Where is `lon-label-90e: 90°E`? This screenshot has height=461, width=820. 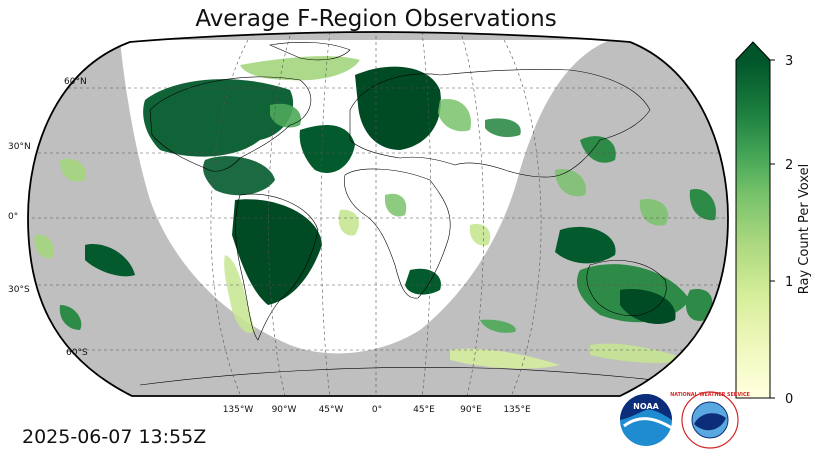
lon-label-90e: 90°E is located at coordinates (471, 410).